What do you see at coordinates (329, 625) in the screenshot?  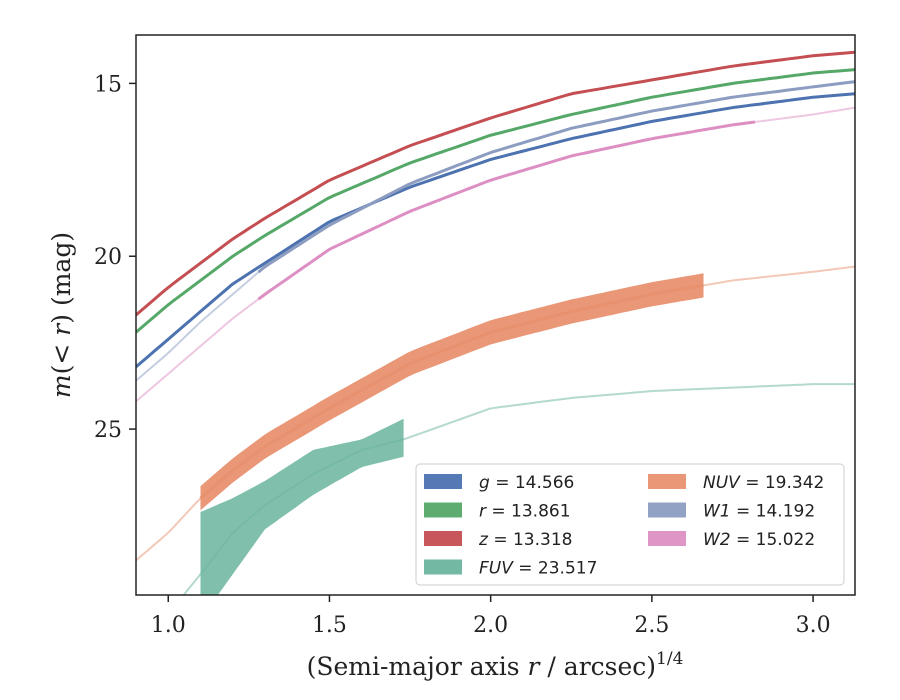 I see `x-tick-label: 1.5` at bounding box center [329, 625].